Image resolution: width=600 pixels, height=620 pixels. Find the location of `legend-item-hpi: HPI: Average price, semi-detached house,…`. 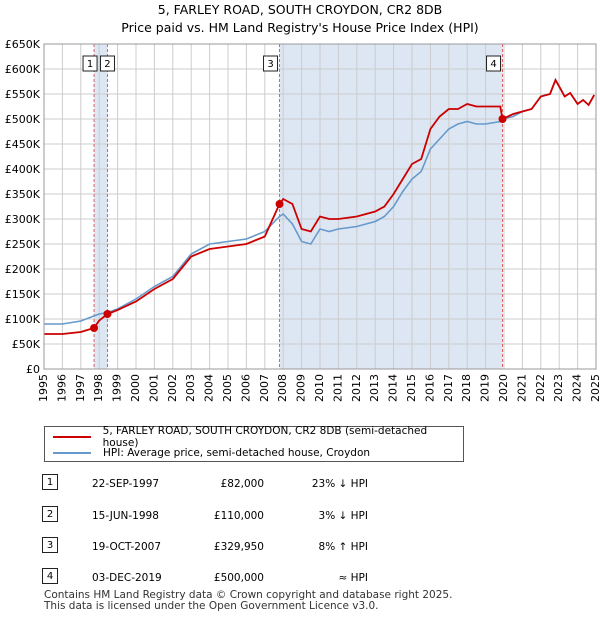

legend-item-hpi: HPI: Average price, semi-detached house,… is located at coordinates (211, 453).